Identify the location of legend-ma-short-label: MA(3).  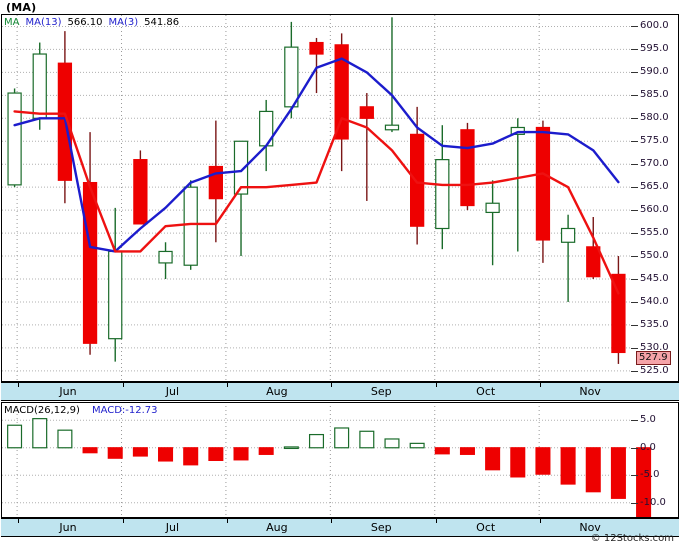
(123, 22).